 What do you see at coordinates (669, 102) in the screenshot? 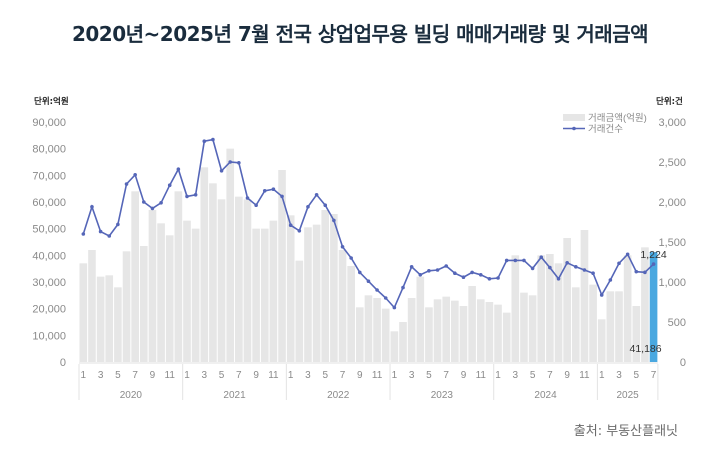
I see `right-axis-unit: 단위:건` at bounding box center [669, 102].